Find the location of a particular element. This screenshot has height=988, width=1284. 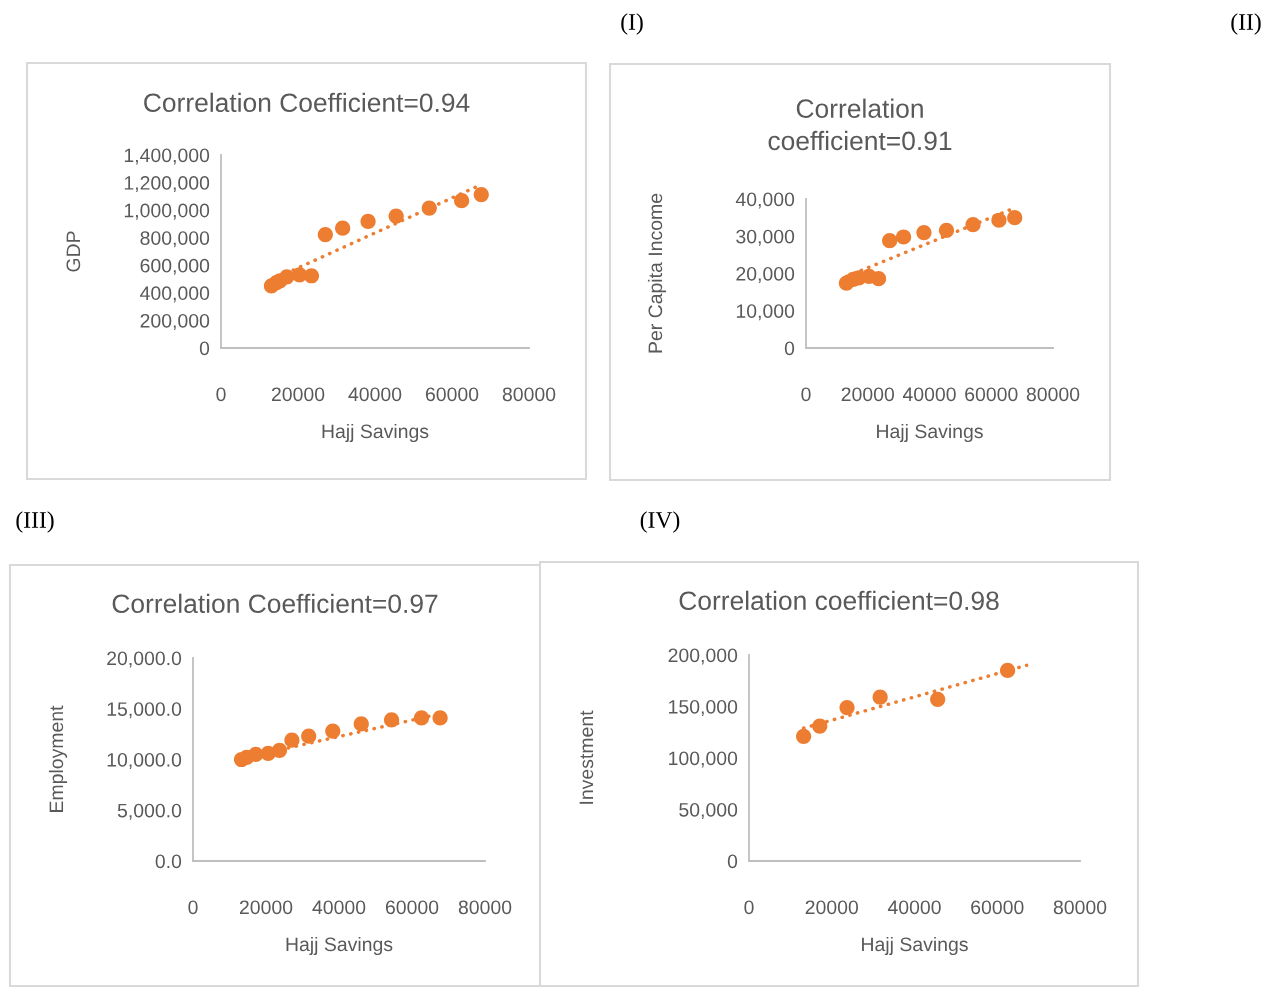

y-tick-label: 15,000.0 is located at coordinates (144, 710).